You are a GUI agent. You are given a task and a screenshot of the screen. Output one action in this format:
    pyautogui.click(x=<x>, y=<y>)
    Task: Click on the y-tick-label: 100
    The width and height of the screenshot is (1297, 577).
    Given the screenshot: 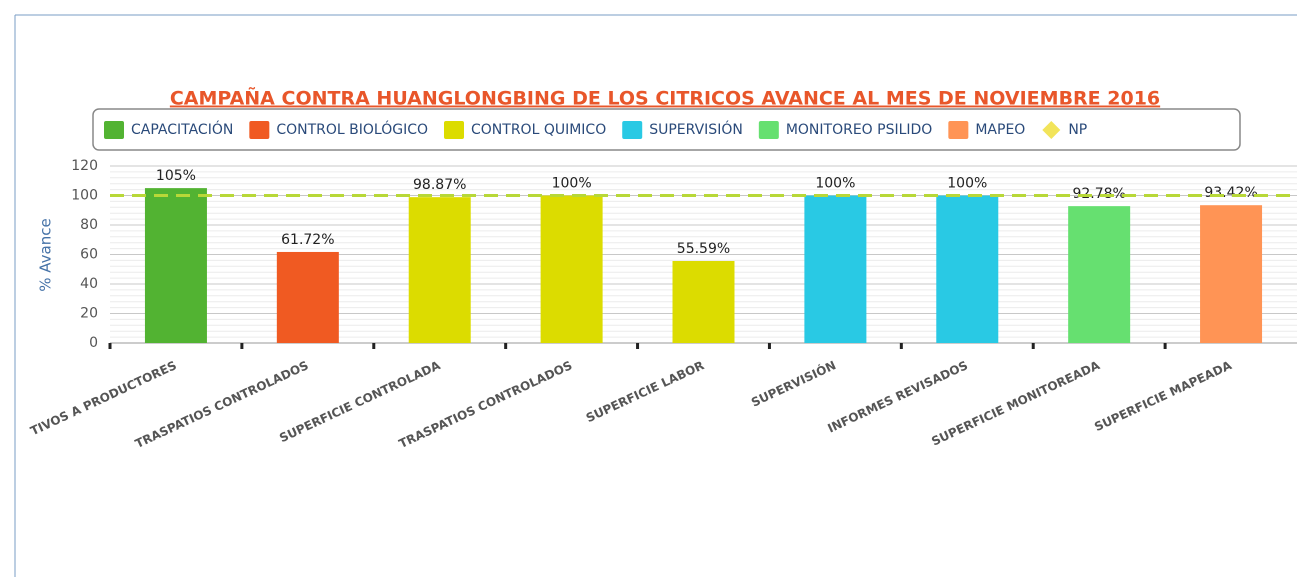 What is the action you would take?
    pyautogui.click(x=84, y=196)
    